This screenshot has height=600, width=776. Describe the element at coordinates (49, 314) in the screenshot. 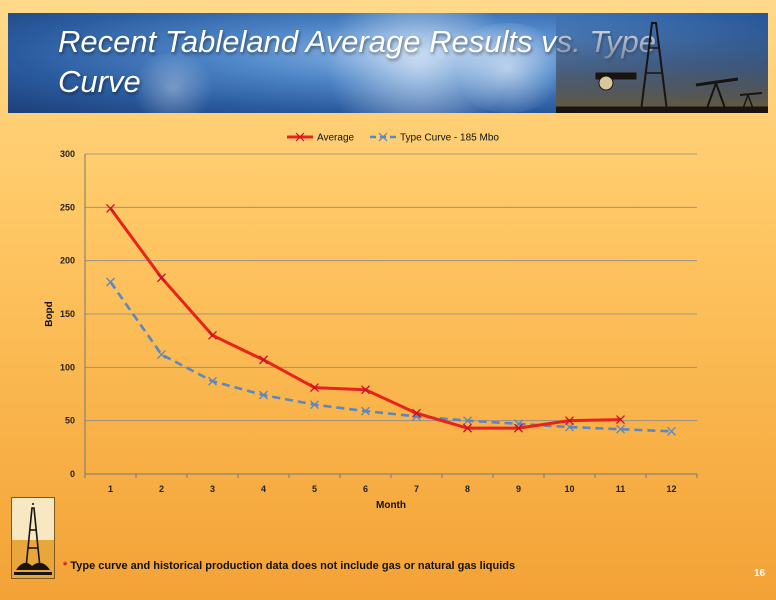

I see `y-axis-title: Bopd` at that location.